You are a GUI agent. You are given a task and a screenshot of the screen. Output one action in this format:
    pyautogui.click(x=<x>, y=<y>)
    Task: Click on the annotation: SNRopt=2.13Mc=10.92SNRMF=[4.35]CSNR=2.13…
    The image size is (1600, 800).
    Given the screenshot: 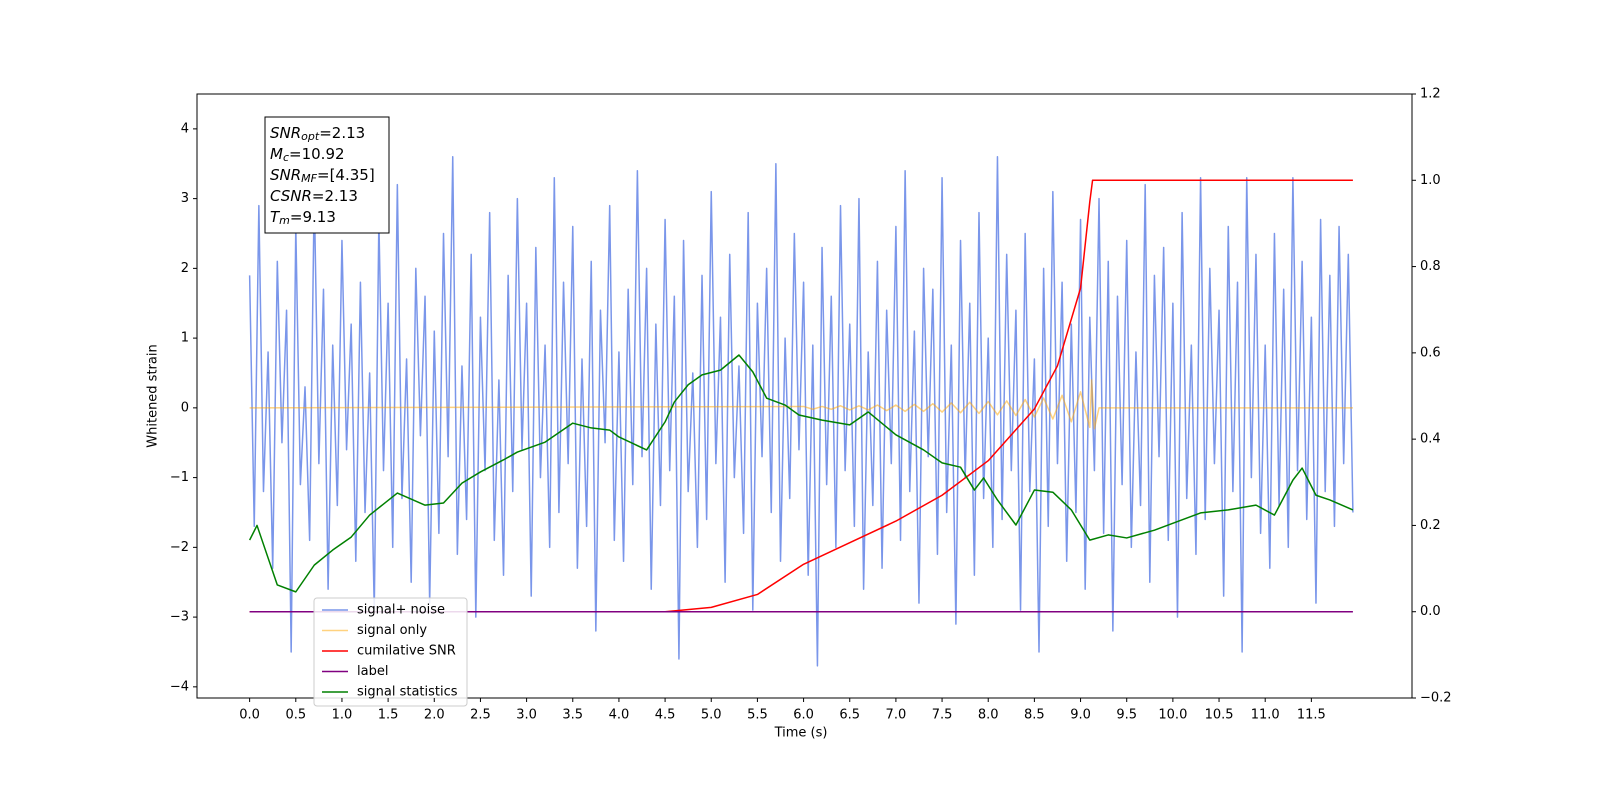 What is the action you would take?
    pyautogui.click(x=327, y=175)
    